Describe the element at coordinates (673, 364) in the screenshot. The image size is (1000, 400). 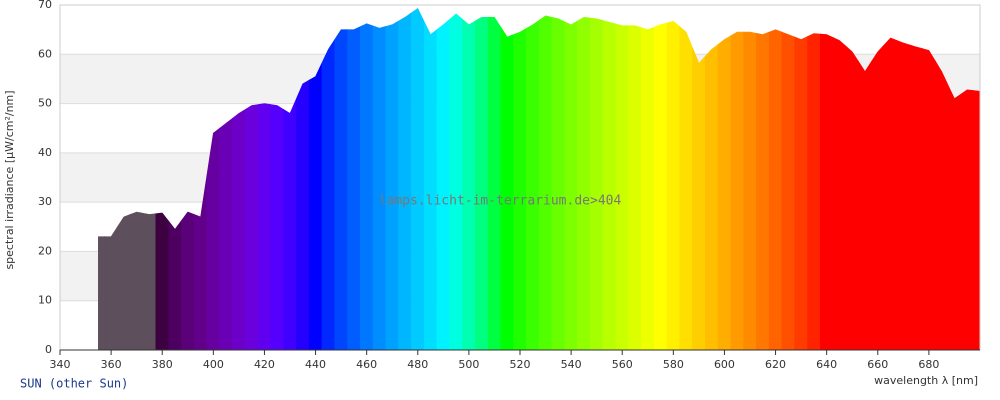
I see `x-tick-label: 580` at that location.